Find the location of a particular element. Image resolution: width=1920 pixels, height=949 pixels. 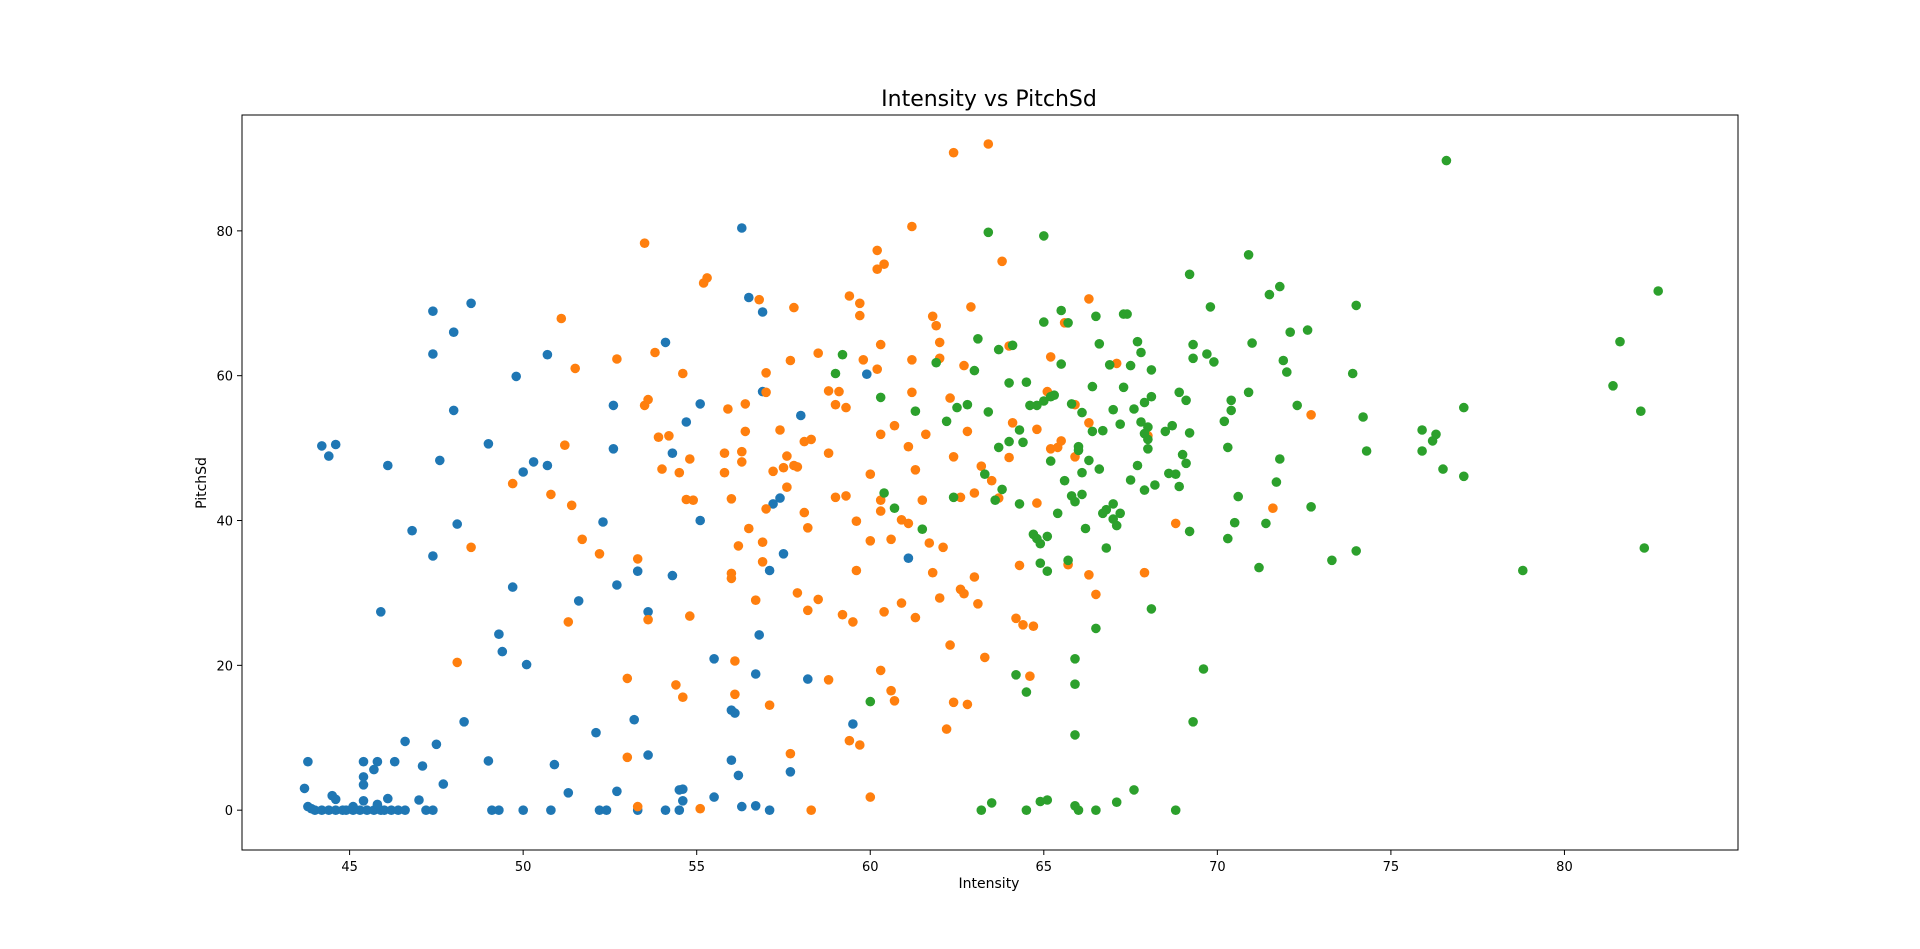

y-tick-label: 80 is located at coordinates (224, 232).